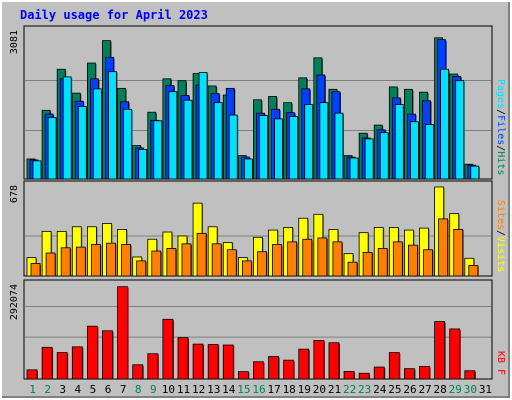 The image size is (512, 400). I want to click on x-tick-label: 19, so click(304, 389).